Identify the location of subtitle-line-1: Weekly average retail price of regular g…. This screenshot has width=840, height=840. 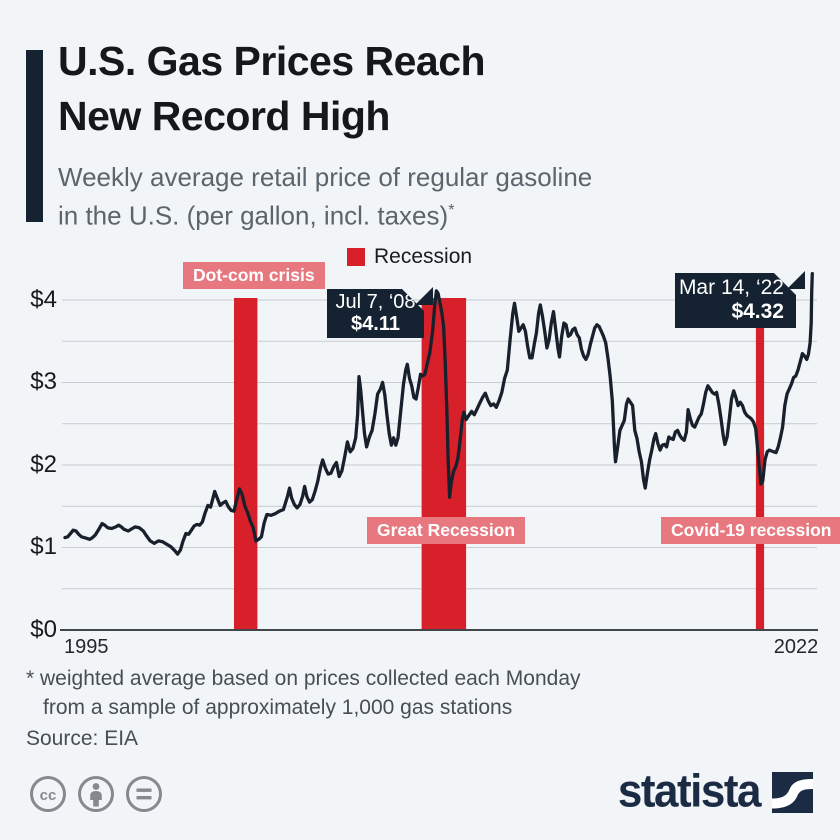
(325, 177).